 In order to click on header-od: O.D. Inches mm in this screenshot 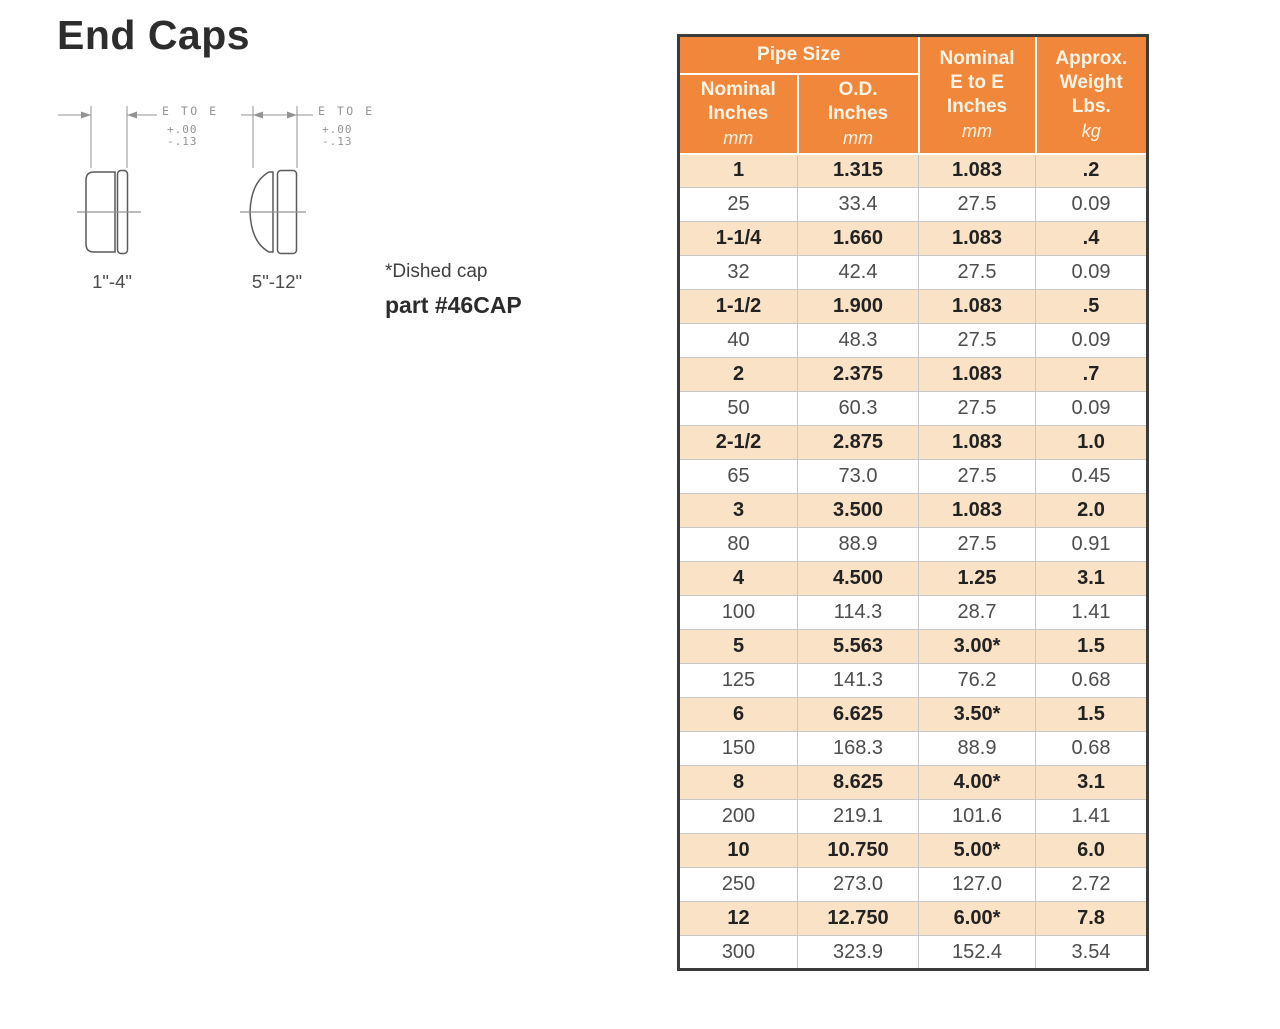, I will do `click(858, 113)`.